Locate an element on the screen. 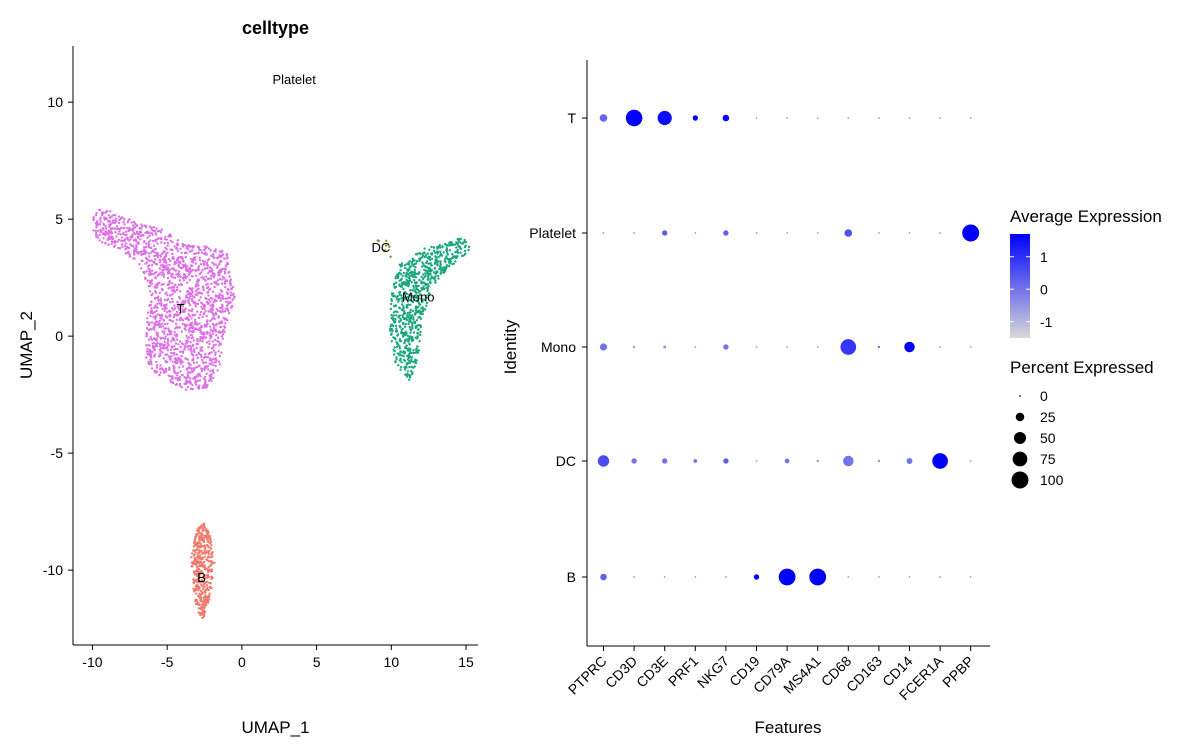 This screenshot has width=1198, height=754. dotplot-x-axis-title: Features is located at coordinates (787, 727).